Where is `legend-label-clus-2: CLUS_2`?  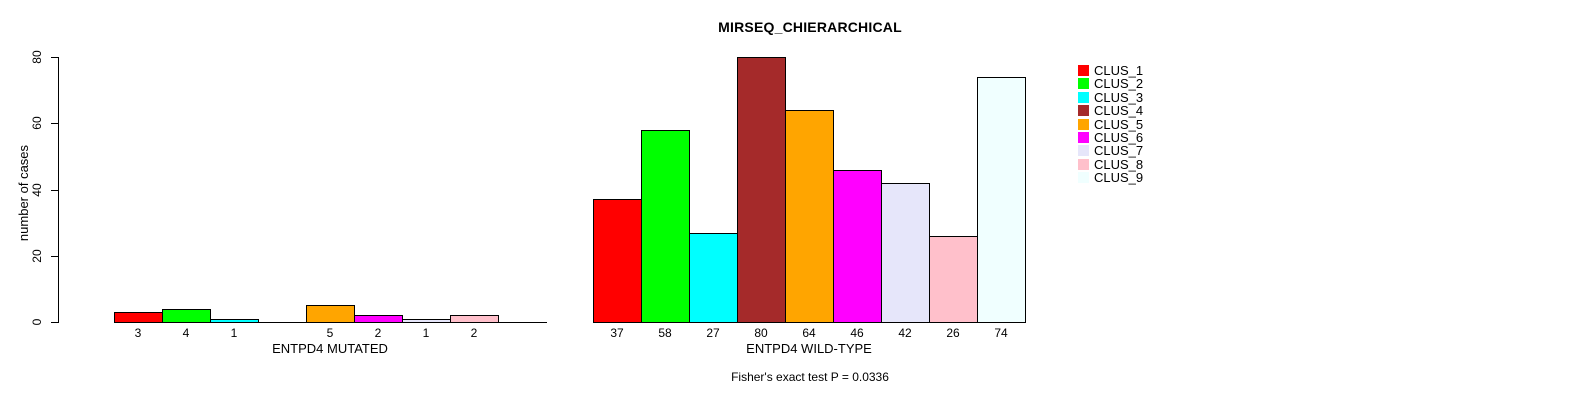
legend-label-clus-2: CLUS_2 is located at coordinates (1119, 83).